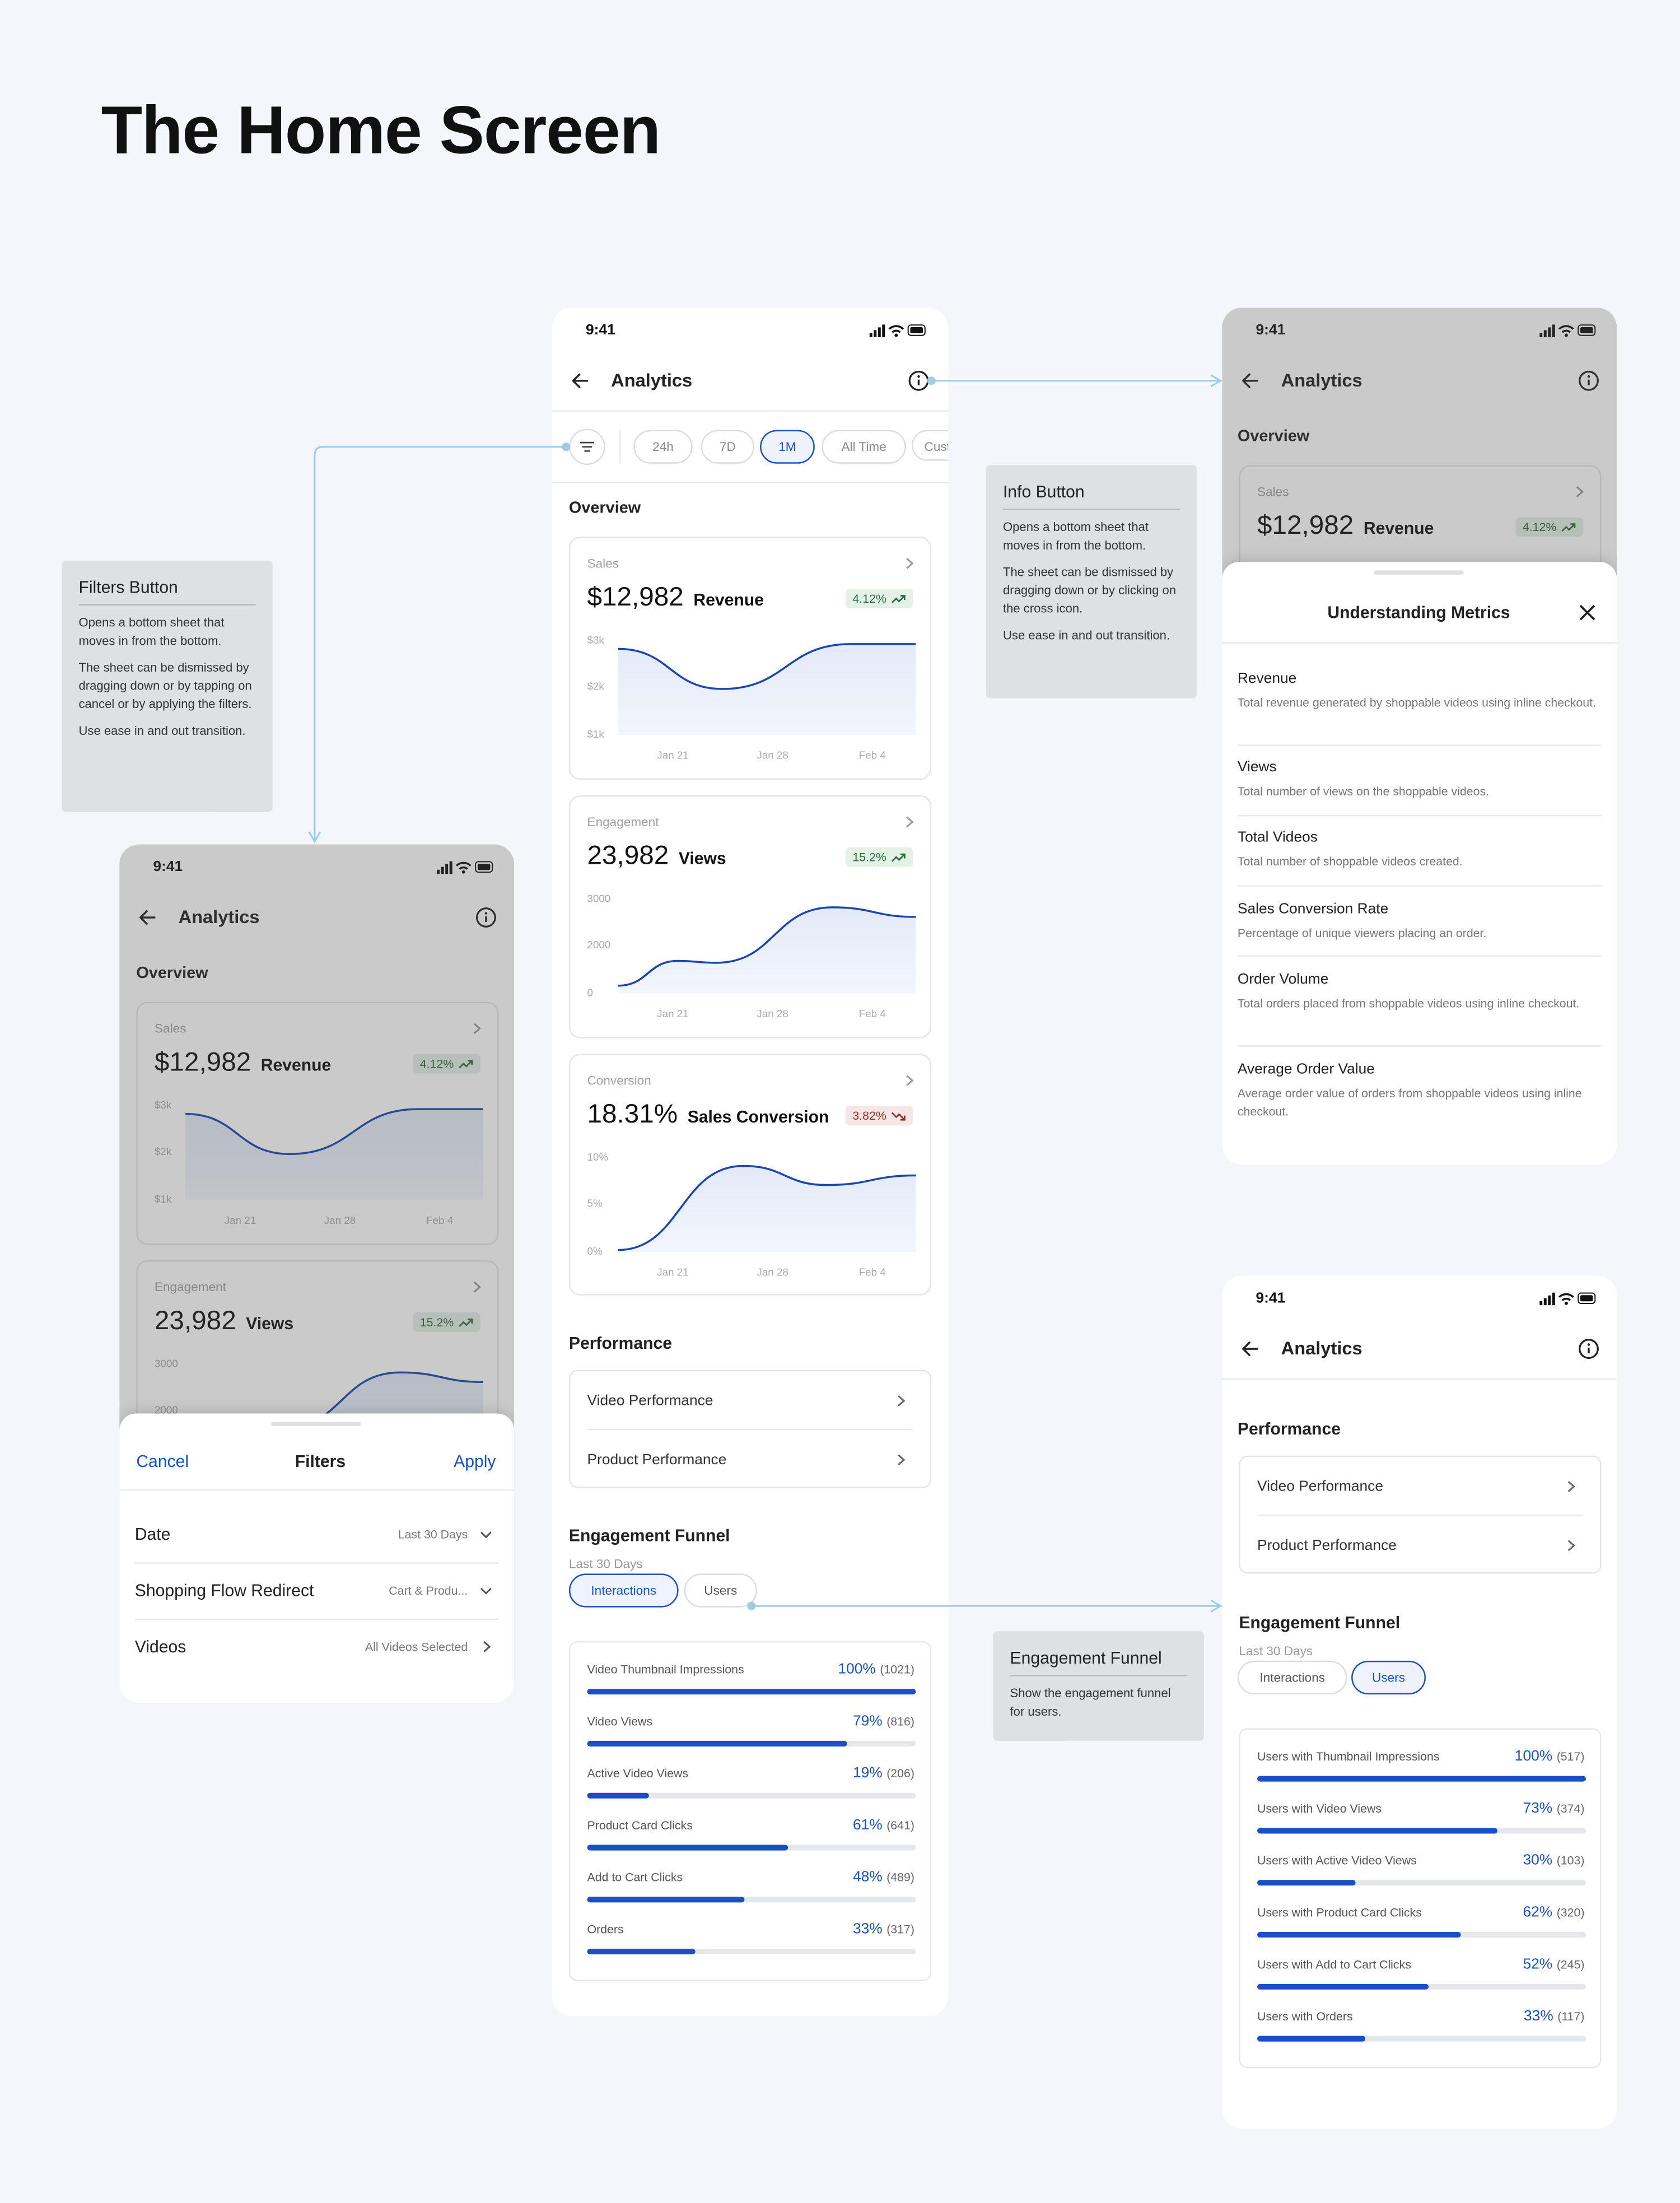  Describe the element at coordinates (635, 1877) in the screenshot. I see `funnel-label: Add to Cart Clicks` at that location.